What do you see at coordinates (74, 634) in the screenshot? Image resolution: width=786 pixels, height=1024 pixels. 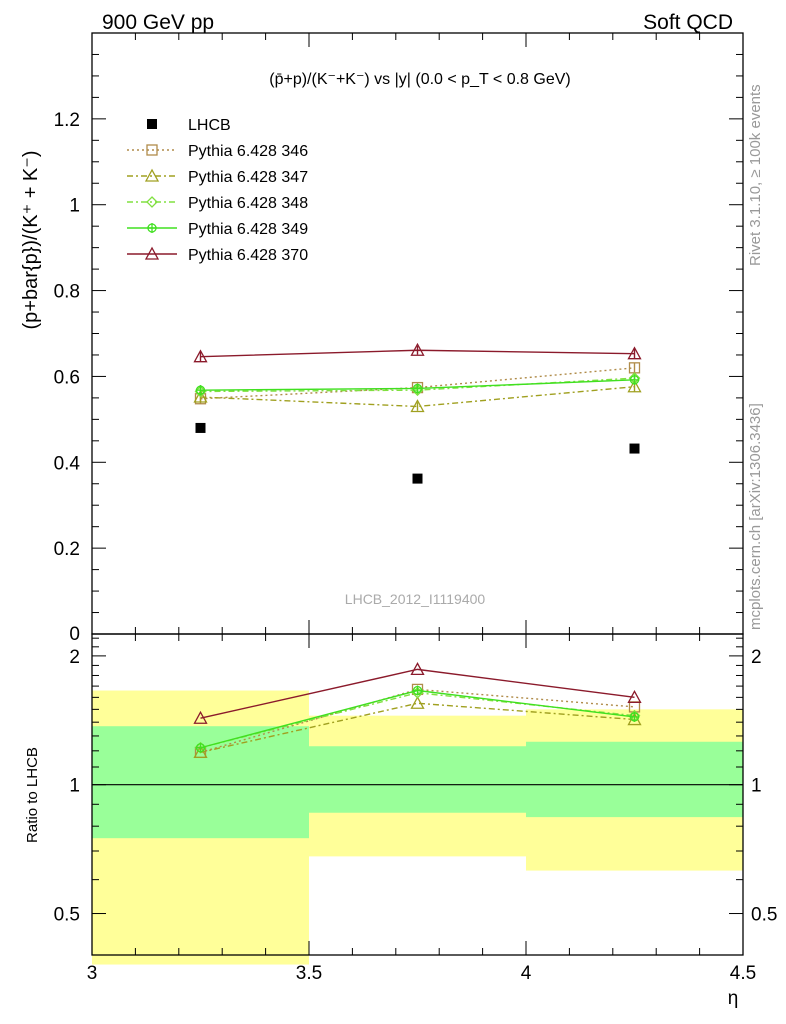 I see `y-tick-label-zero: 0` at bounding box center [74, 634].